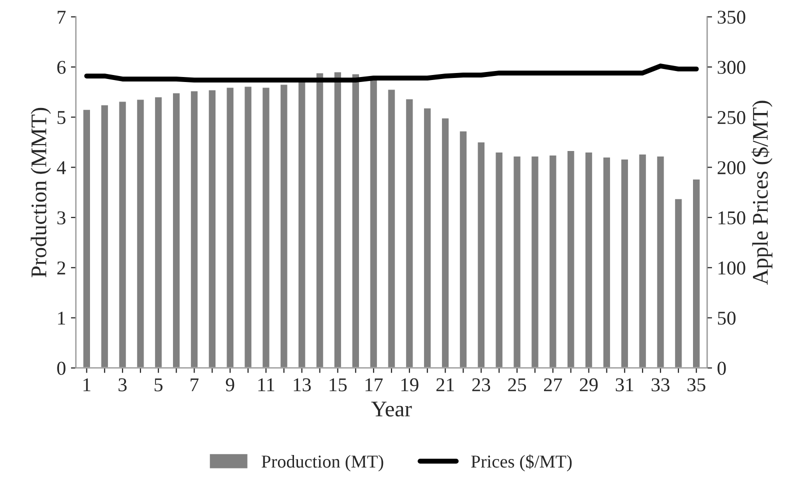 Image resolution: width=799 pixels, height=481 pixels. Describe the element at coordinates (61, 167) in the screenshot. I see `y-tick-label: 4` at that location.